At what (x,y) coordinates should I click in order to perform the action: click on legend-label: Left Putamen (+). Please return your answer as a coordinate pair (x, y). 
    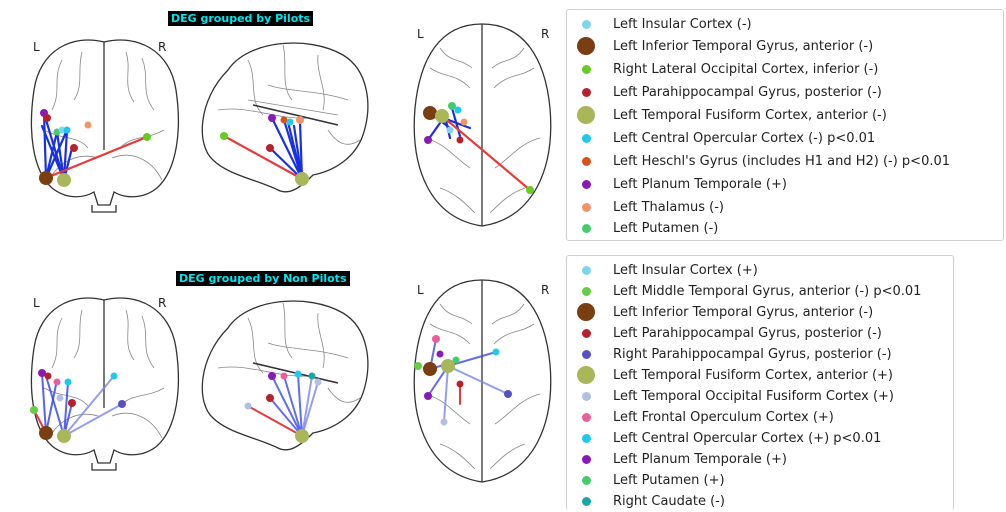
    Looking at the image, I should click on (669, 480).